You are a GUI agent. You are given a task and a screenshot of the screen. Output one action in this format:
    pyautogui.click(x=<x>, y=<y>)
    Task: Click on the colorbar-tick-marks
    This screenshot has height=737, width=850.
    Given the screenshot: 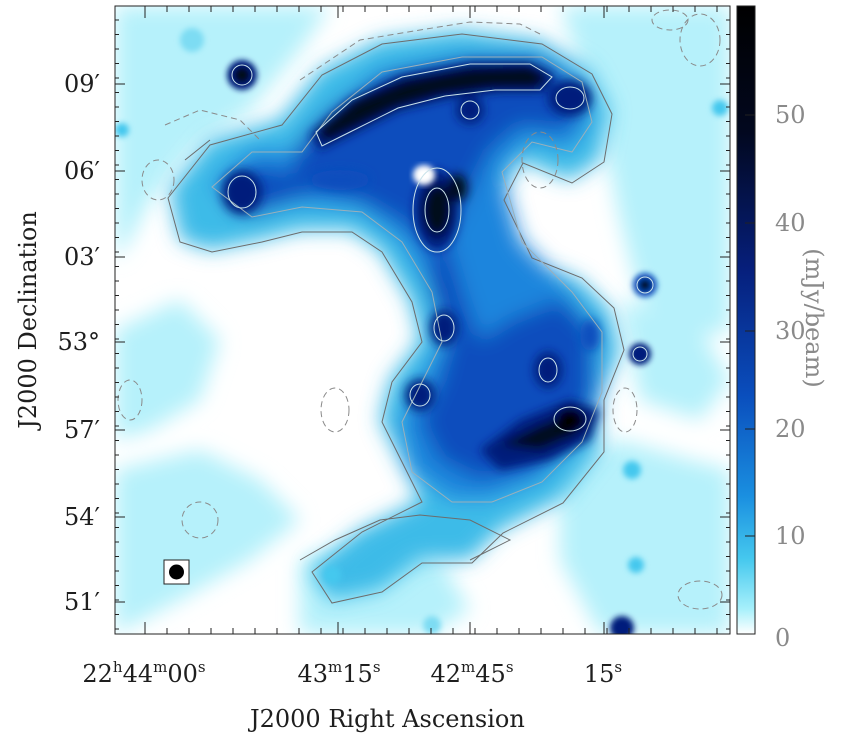 What is the action you would take?
    pyautogui.click(x=750, y=325)
    